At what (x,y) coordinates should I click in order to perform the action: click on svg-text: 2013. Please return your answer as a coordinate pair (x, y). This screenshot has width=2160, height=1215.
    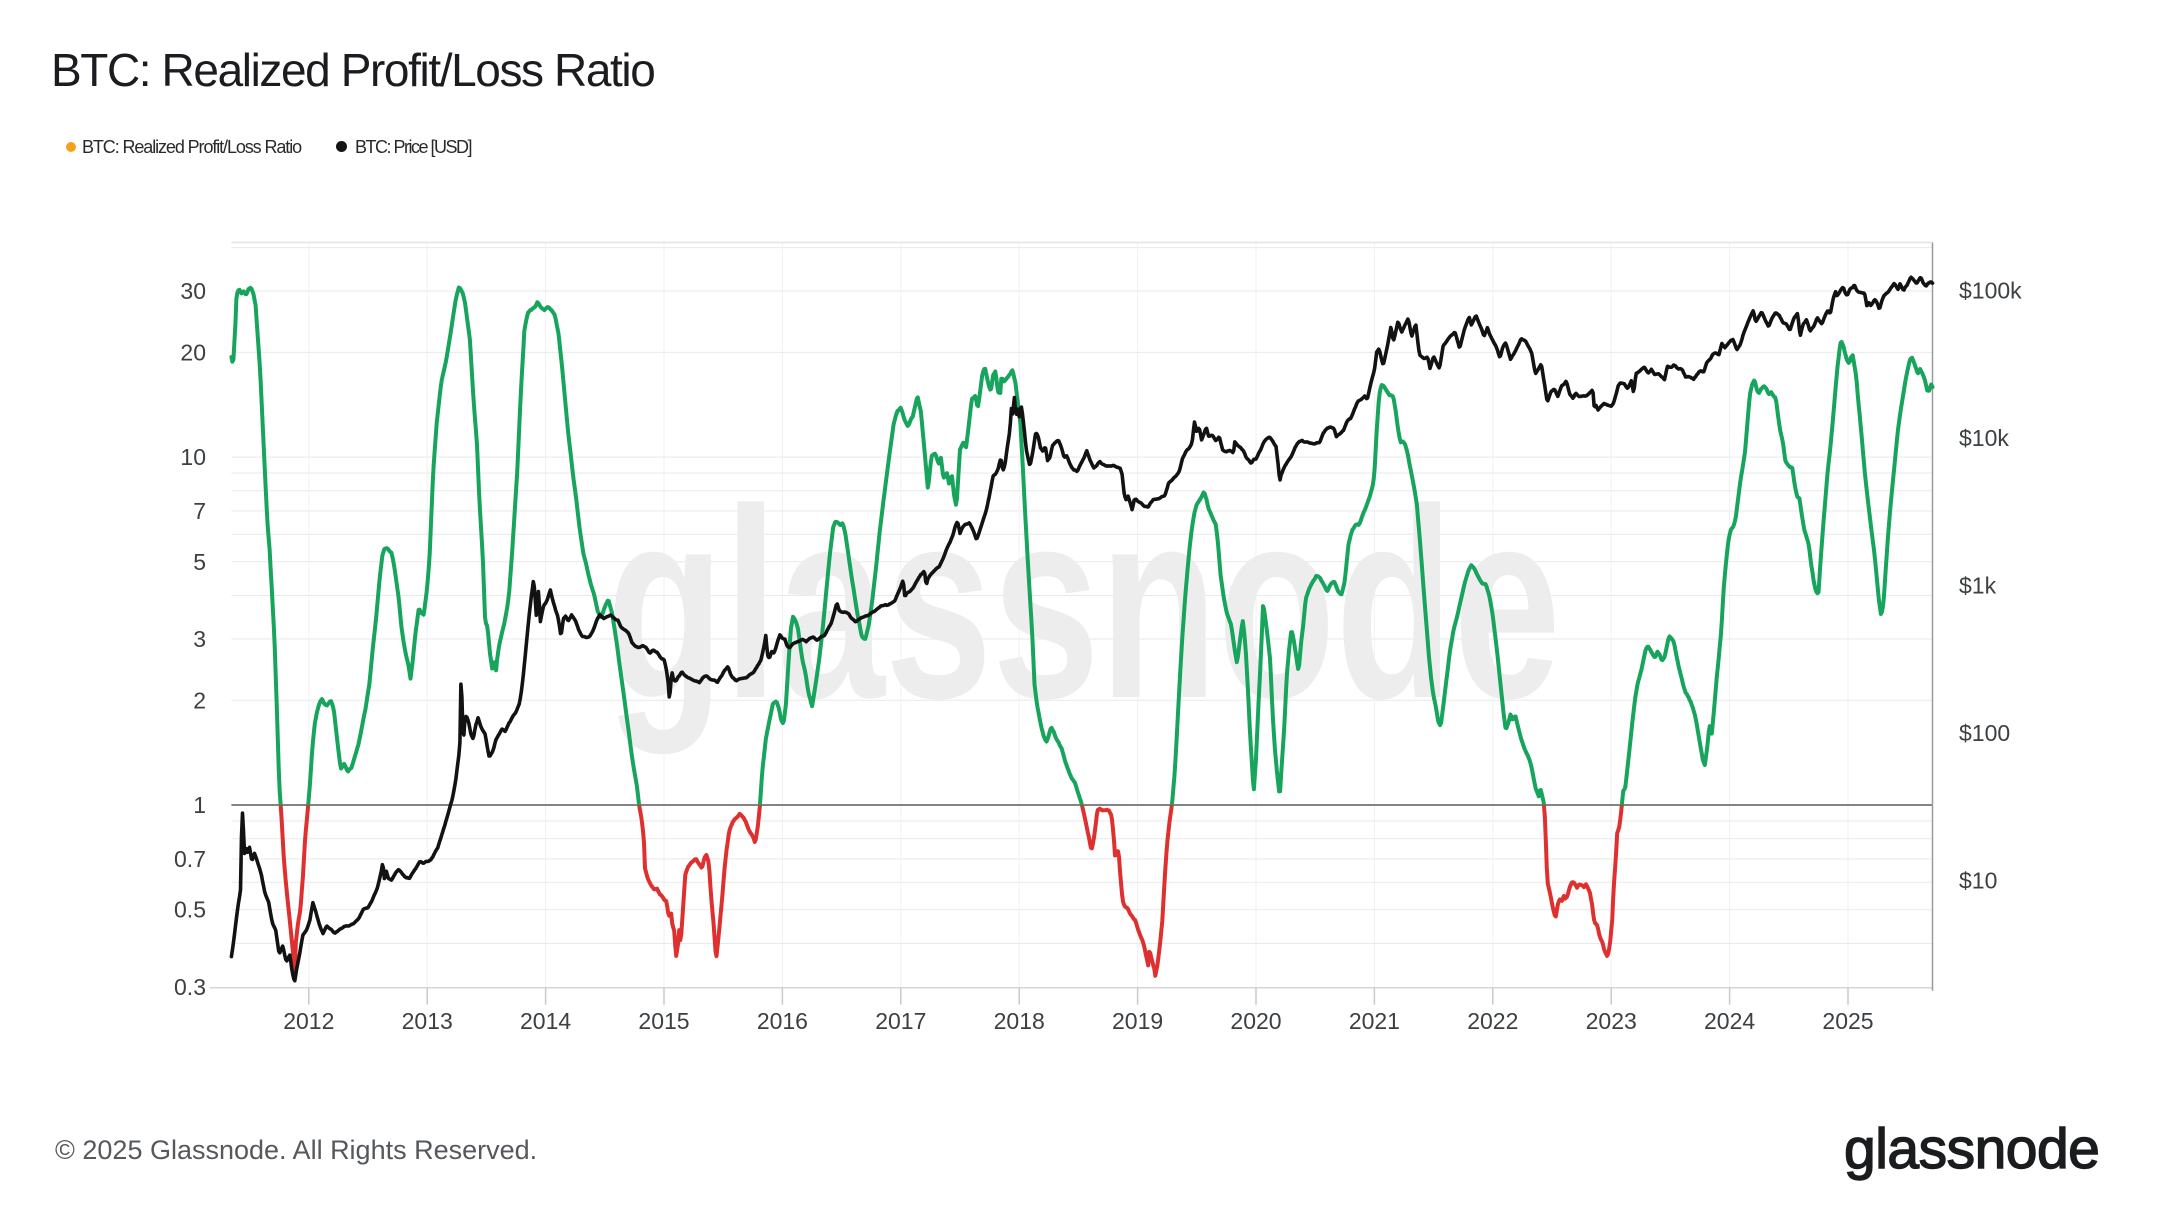
    Looking at the image, I should click on (427, 1021).